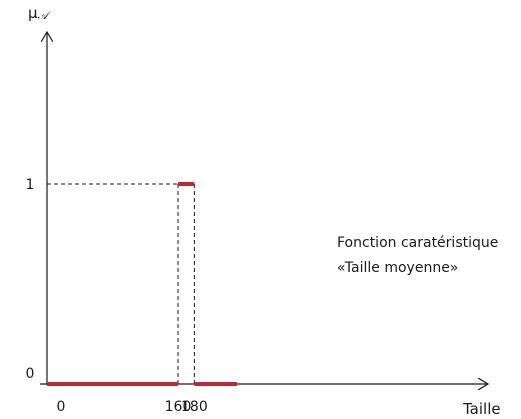 This screenshot has width=521, height=419. Describe the element at coordinates (194, 407) in the screenshot. I see `x-tick-label-180: 180` at that location.